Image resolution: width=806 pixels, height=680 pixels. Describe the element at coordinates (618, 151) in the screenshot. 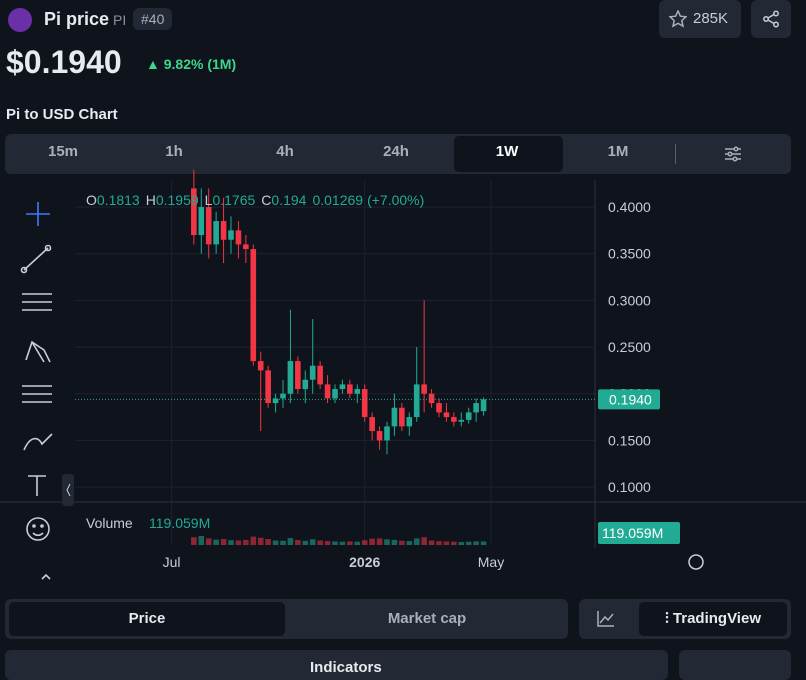

I see `timeframe-tab: 1M` at that location.